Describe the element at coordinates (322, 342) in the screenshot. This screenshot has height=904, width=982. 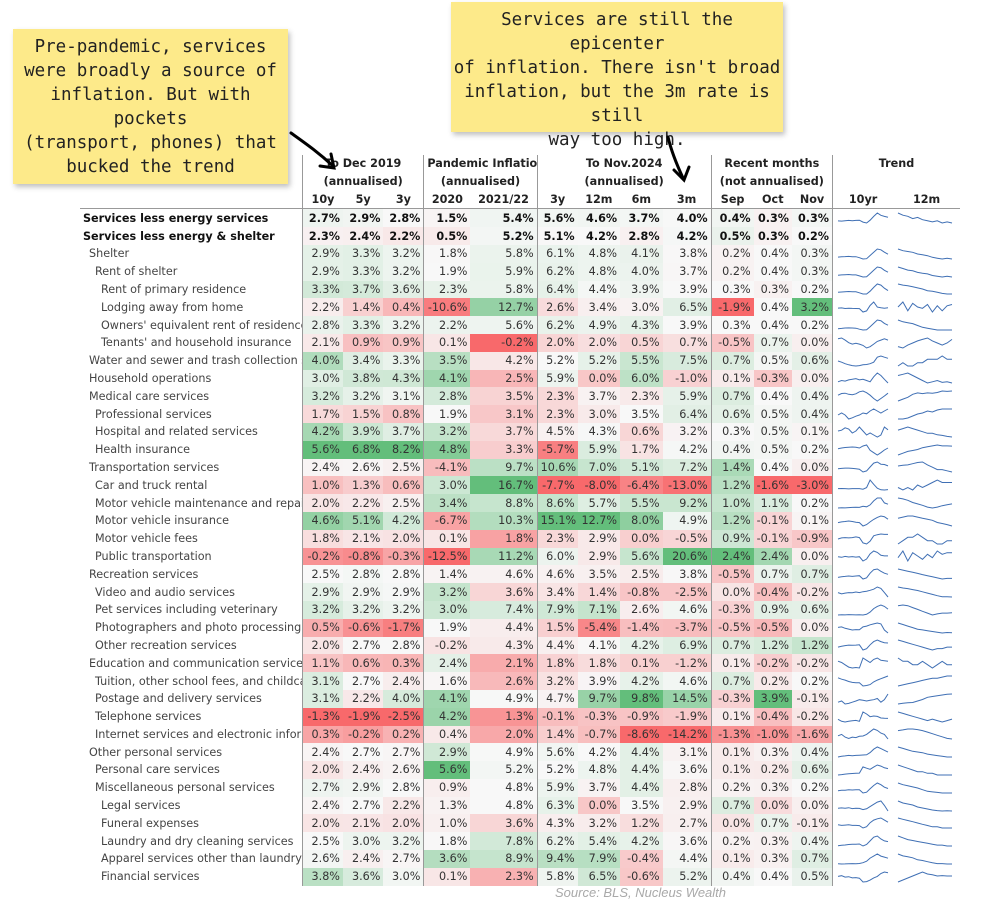
I see `value-cell: 2.1%` at that location.